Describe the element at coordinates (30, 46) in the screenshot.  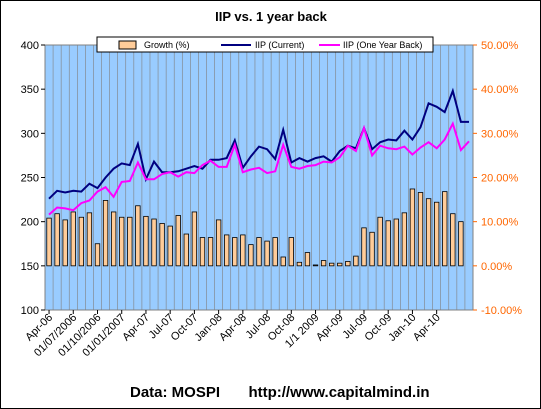
I see `left-tick-label: 400` at that location.